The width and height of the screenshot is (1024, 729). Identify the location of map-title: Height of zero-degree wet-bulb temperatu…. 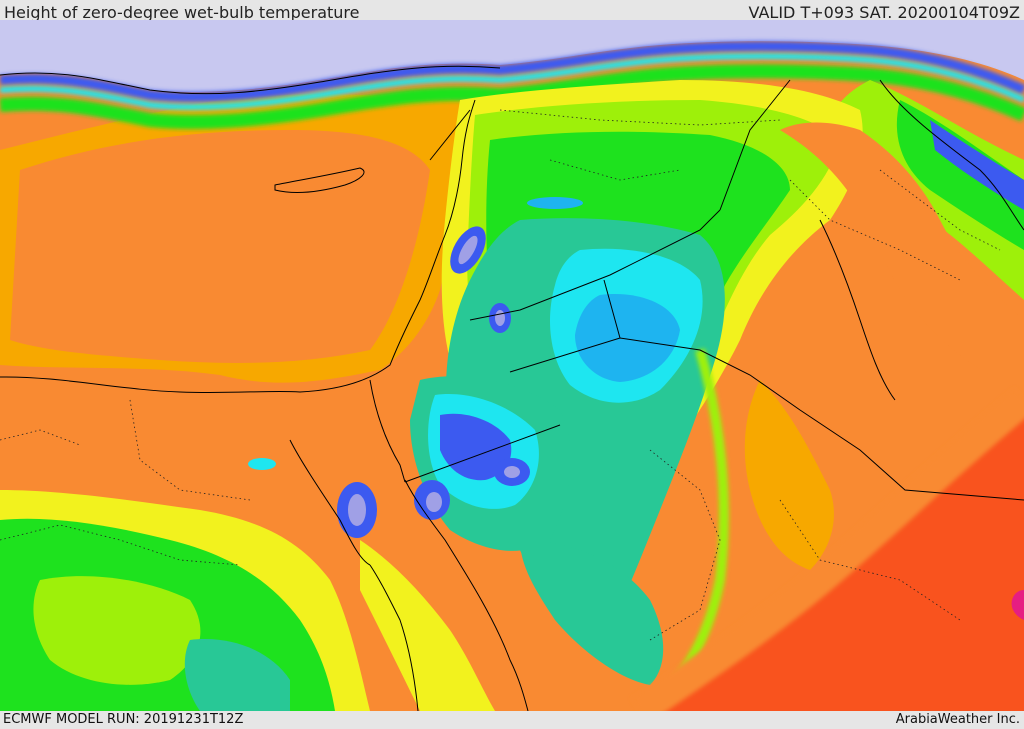
(182, 12).